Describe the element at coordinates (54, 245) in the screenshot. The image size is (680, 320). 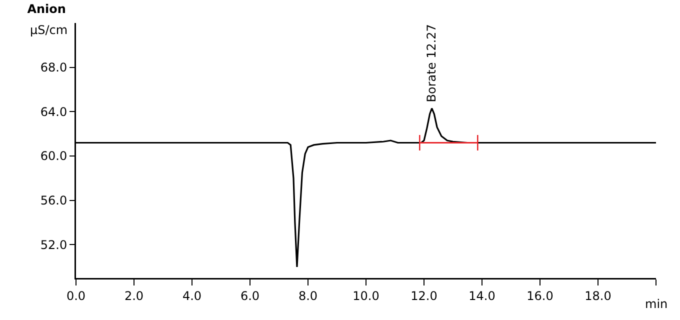
I see `y-tick-label: 52.0` at that location.